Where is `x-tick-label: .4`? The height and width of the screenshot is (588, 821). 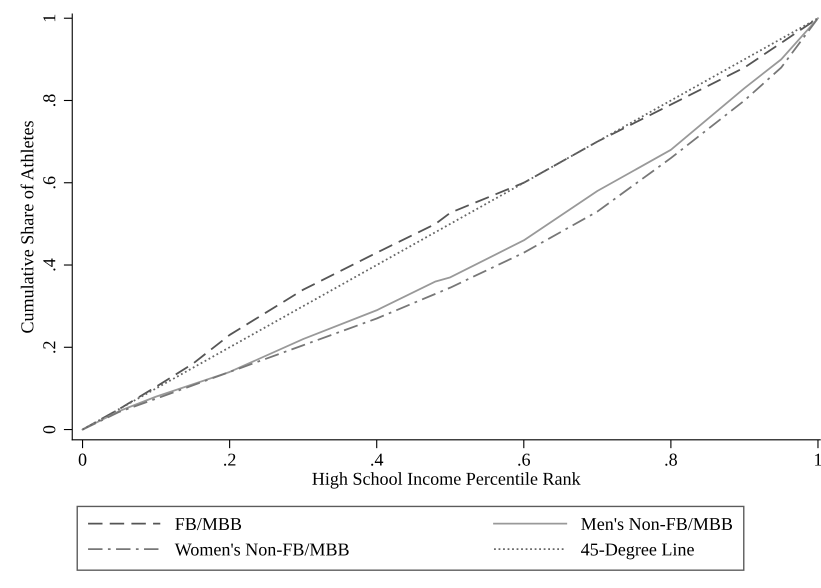
x-tick-label: .4 is located at coordinates (377, 460).